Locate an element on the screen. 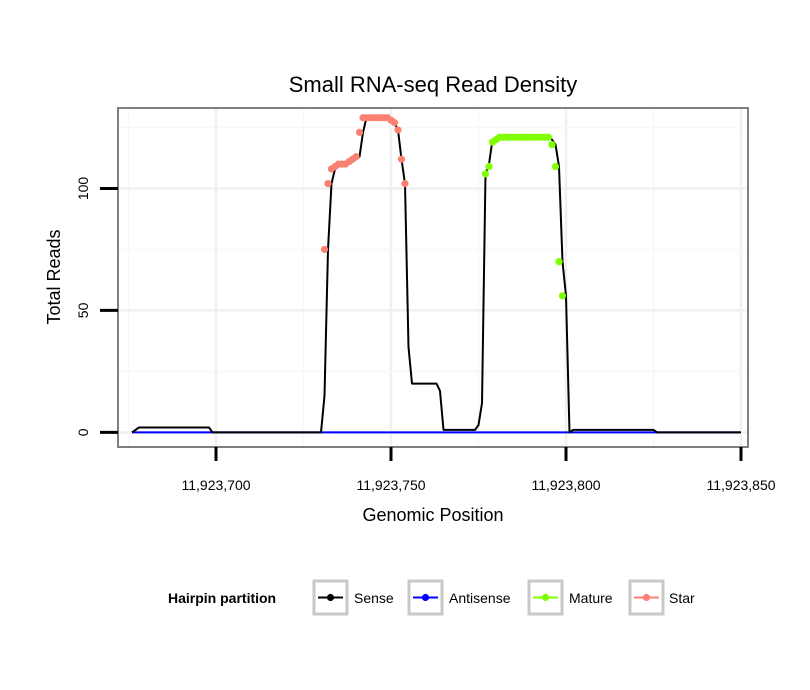 This screenshot has height=690, width=810. x-tick-label: 11,923,750 is located at coordinates (390, 485).